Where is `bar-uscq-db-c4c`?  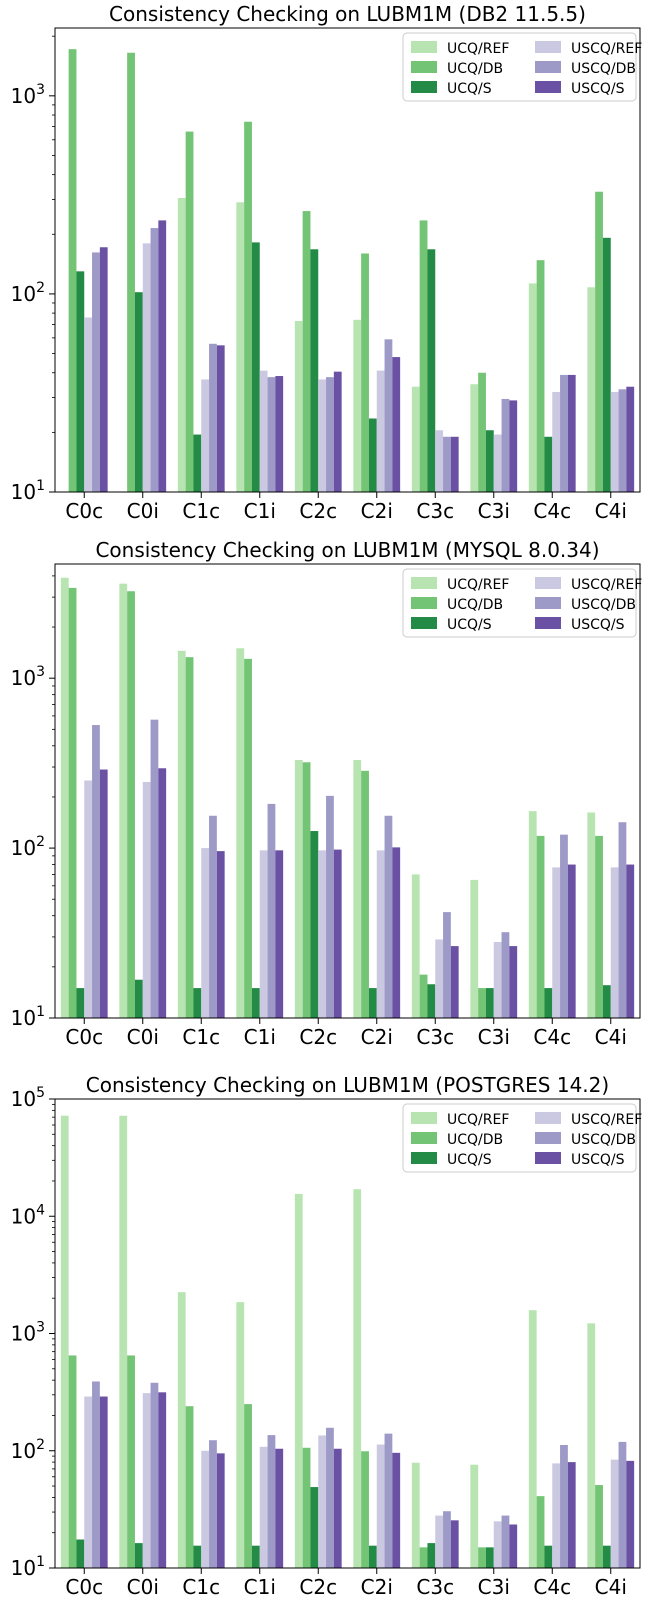 bar-uscq-db-c4c is located at coordinates (564, 926).